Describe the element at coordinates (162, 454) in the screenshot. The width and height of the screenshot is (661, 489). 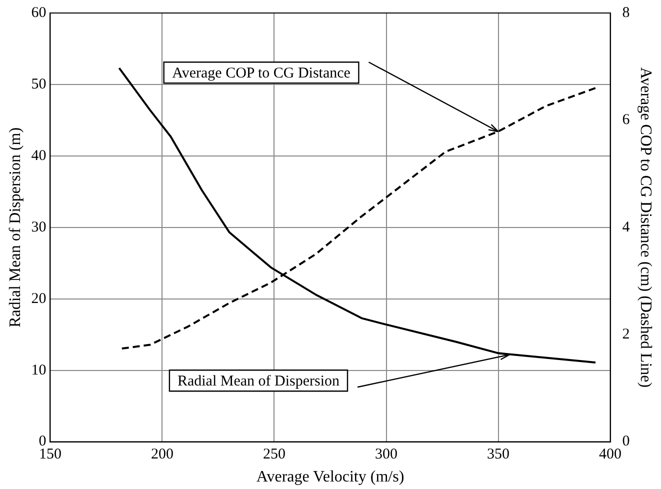
I see `x-tick-label: 200` at that location.